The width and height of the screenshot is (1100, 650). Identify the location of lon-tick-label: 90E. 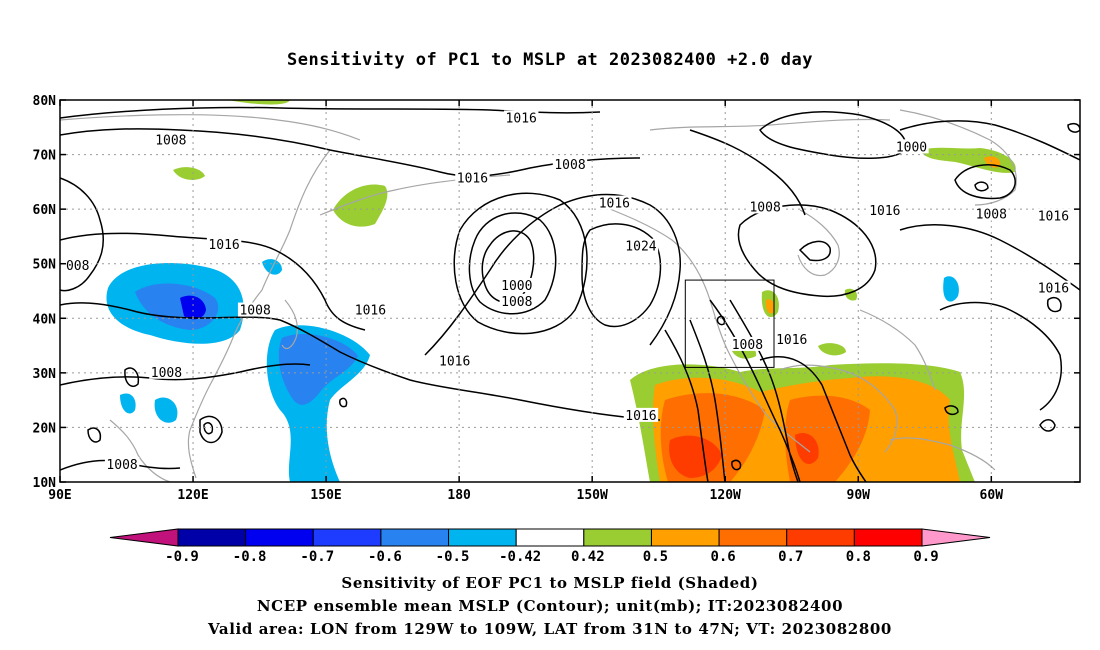
(59, 495).